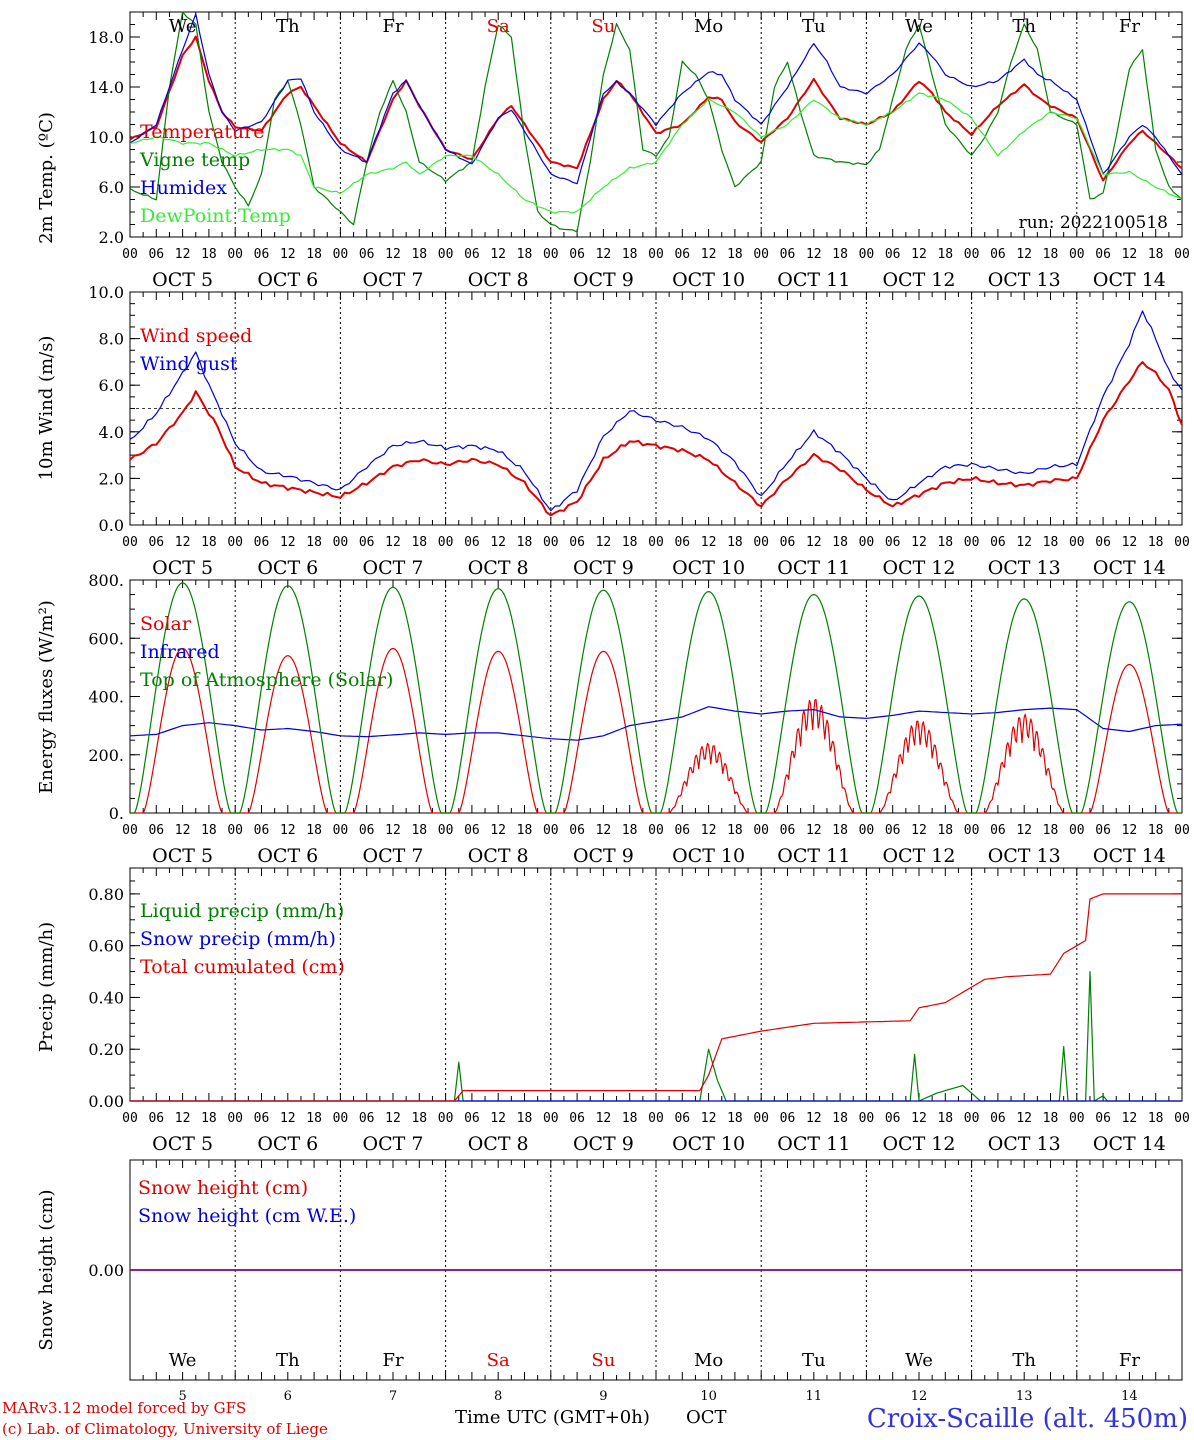 The image size is (1194, 1440). I want to click on legend-entry: Snow height (cm), so click(223, 1188).